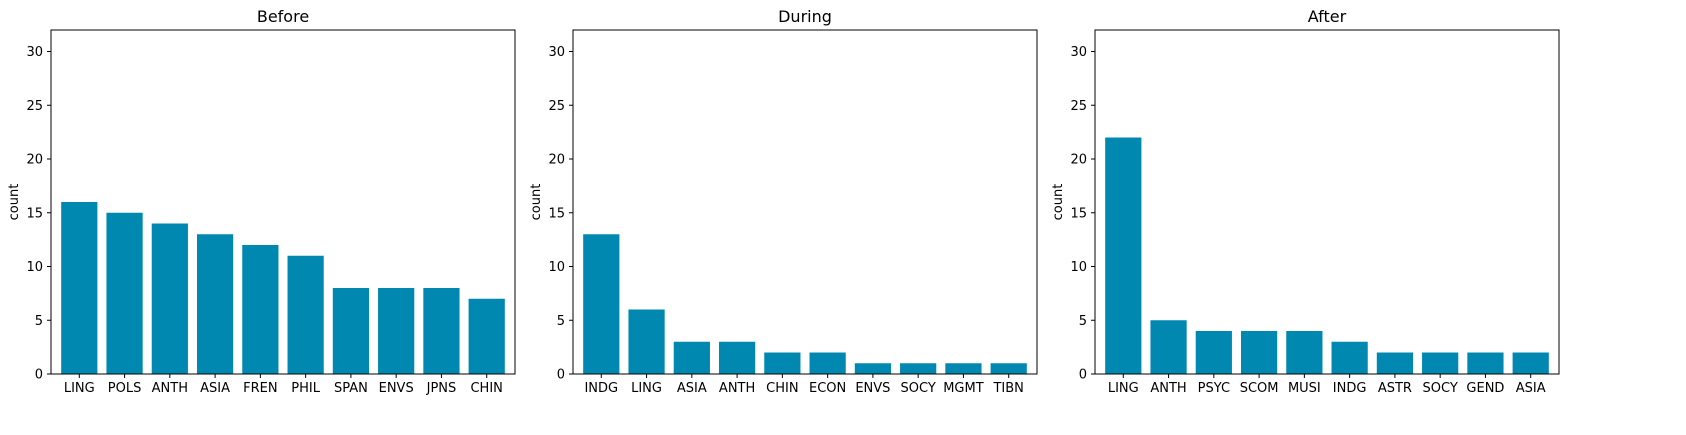 The image size is (1686, 435). What do you see at coordinates (125, 388) in the screenshot?
I see `x-tick-label: POLS` at bounding box center [125, 388].